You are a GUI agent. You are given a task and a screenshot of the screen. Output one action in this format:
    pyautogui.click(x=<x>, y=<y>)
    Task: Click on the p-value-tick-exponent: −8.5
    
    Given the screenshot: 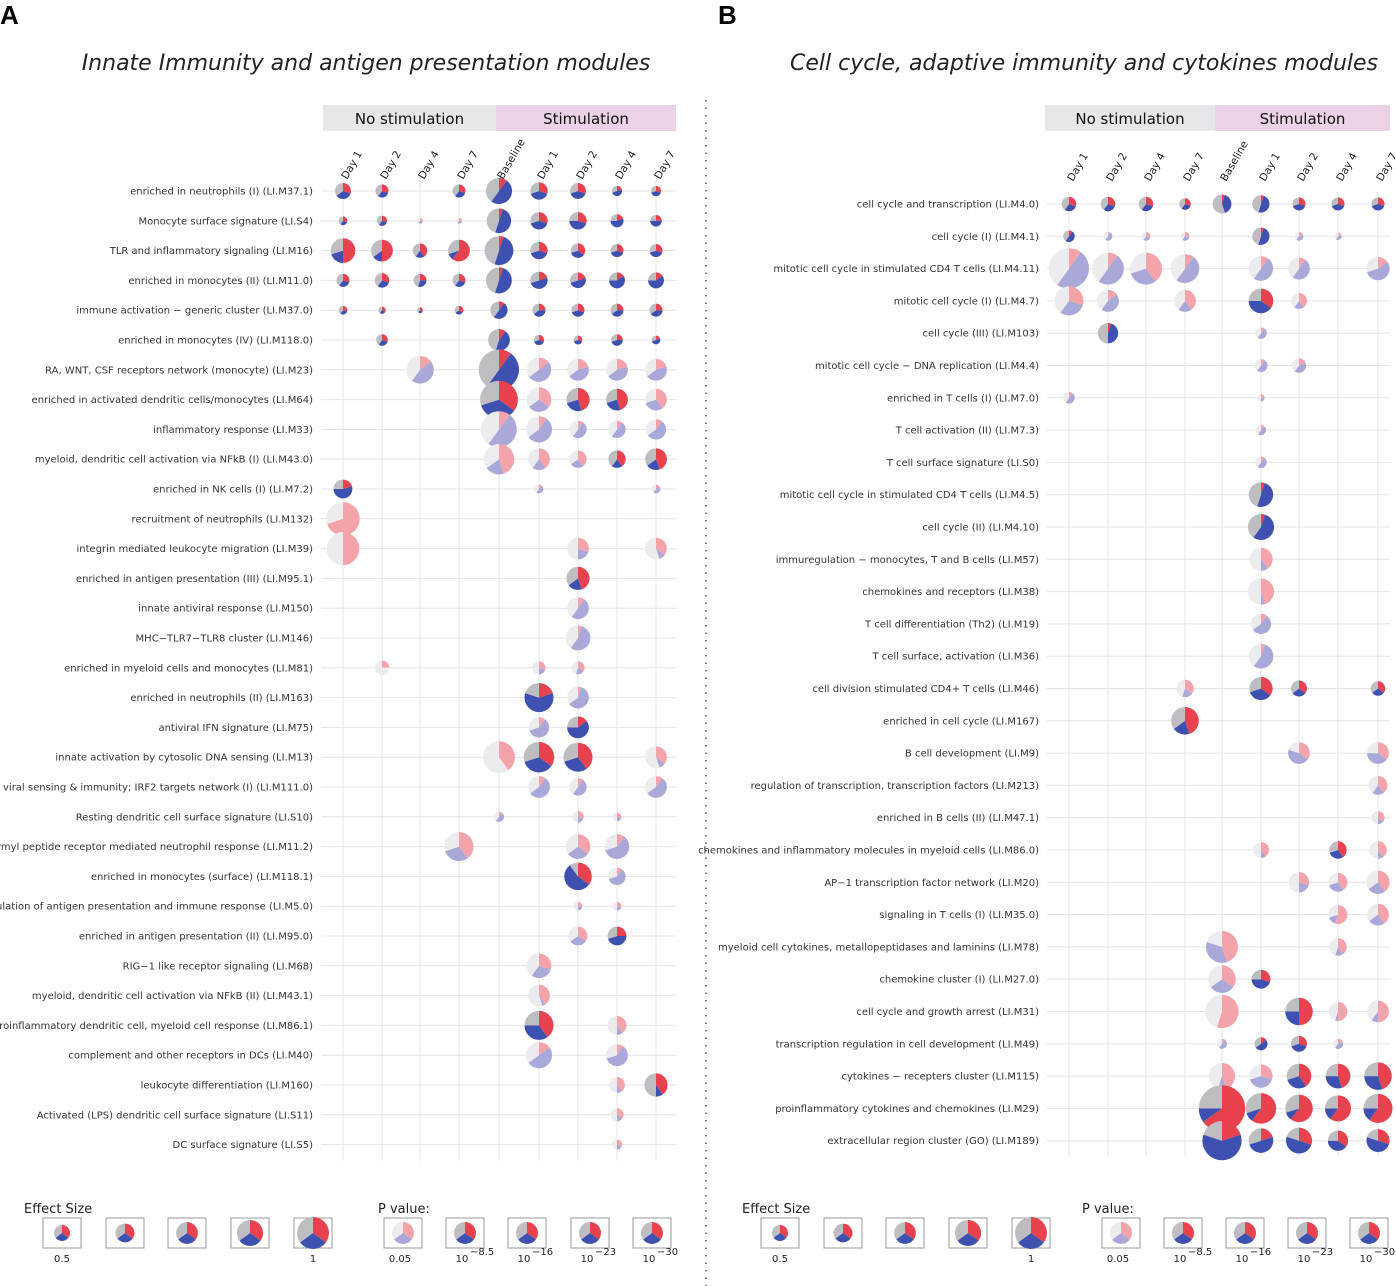 What is the action you would take?
    pyautogui.click(x=482, y=1252)
    